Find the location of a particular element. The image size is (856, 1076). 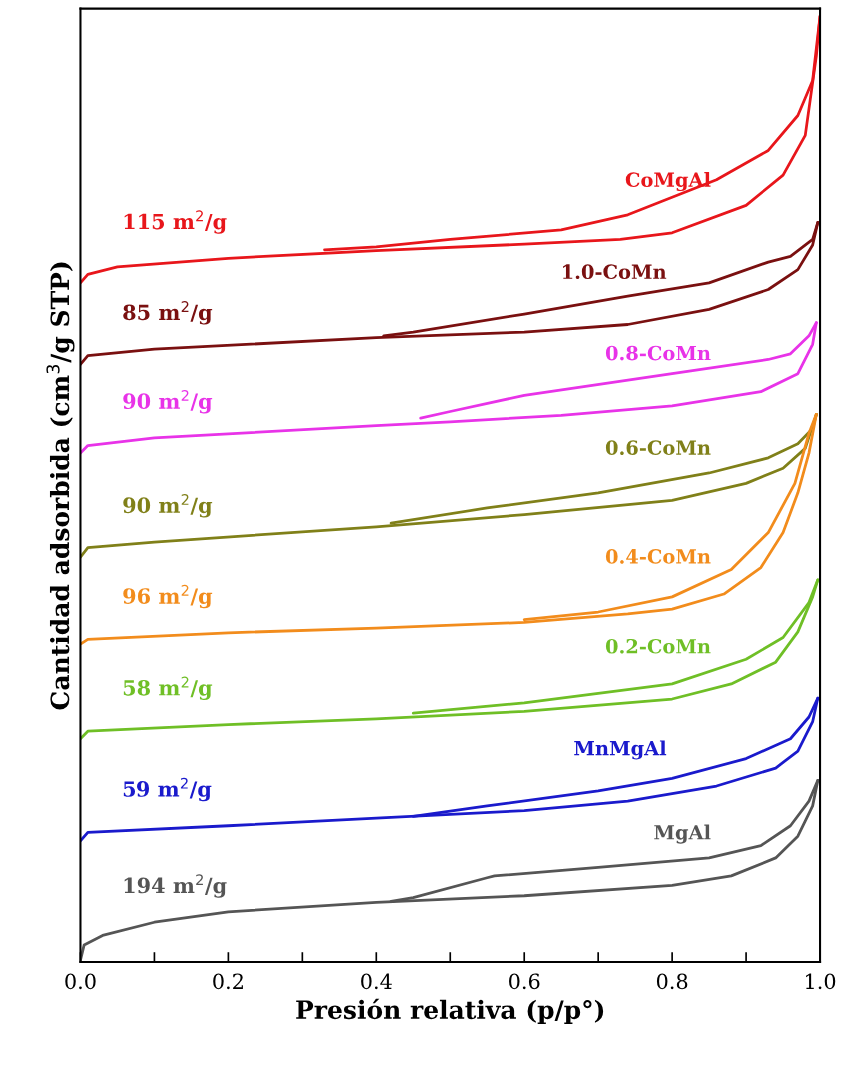

annotation: 58 m$^{2}$/g is located at coordinates (168, 688).